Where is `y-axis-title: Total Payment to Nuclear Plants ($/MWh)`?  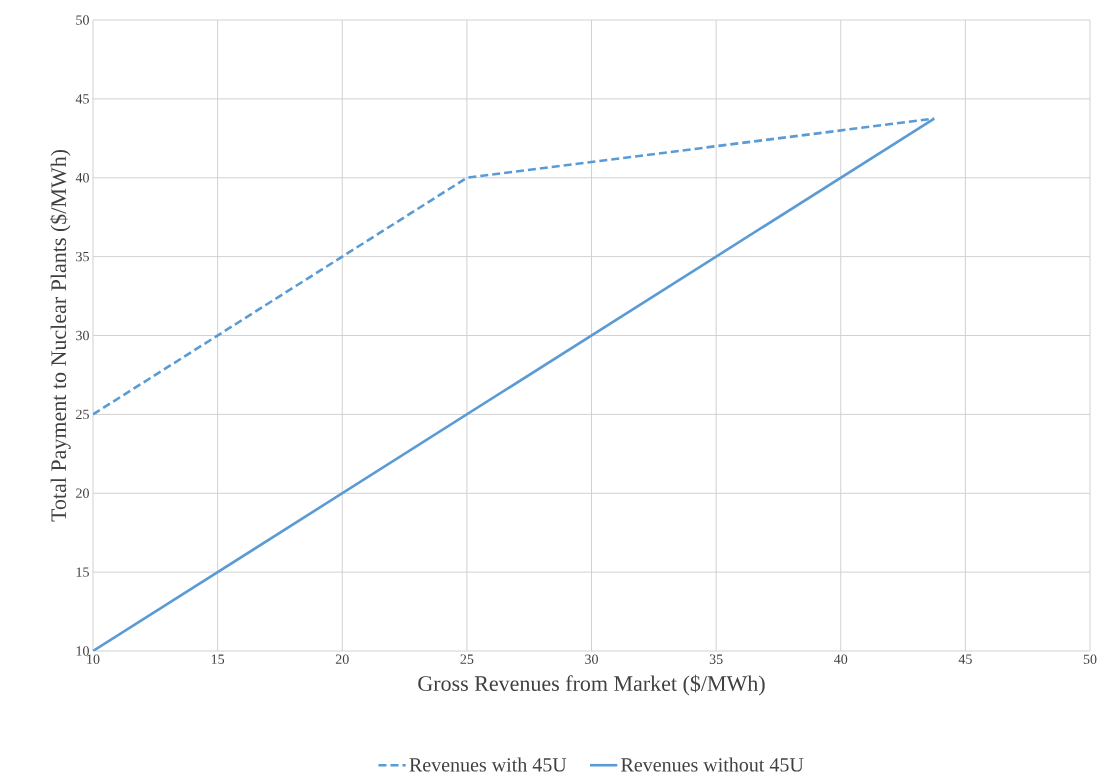
y-axis-title: Total Payment to Nuclear Plants ($/MWh) is located at coordinates (60, 335).